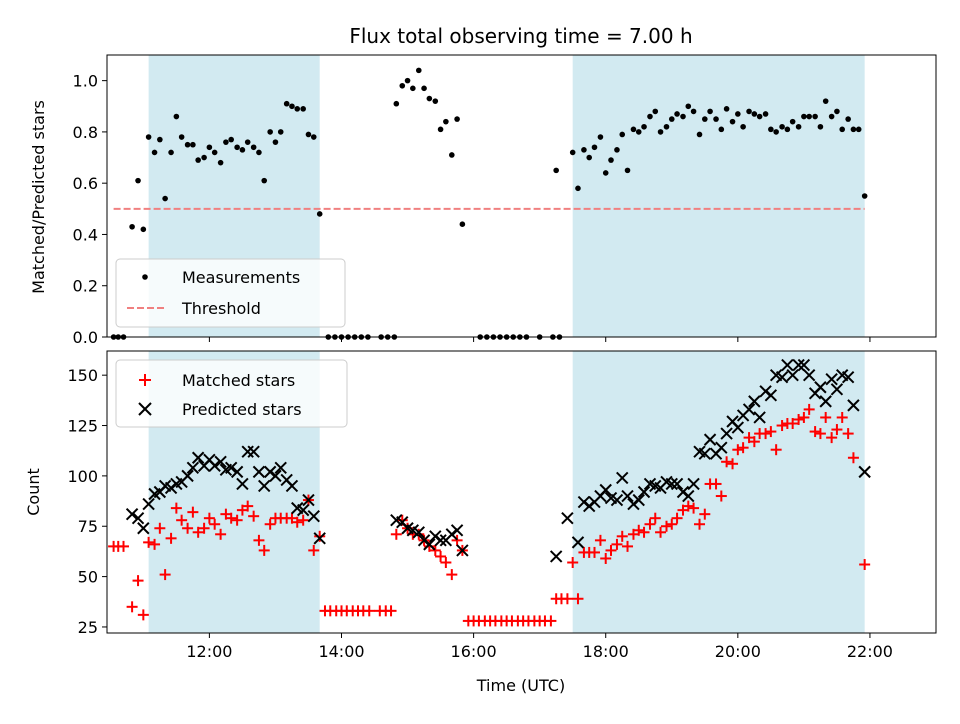  I want to click on legend-threshold-label: Threshold, so click(221, 308).